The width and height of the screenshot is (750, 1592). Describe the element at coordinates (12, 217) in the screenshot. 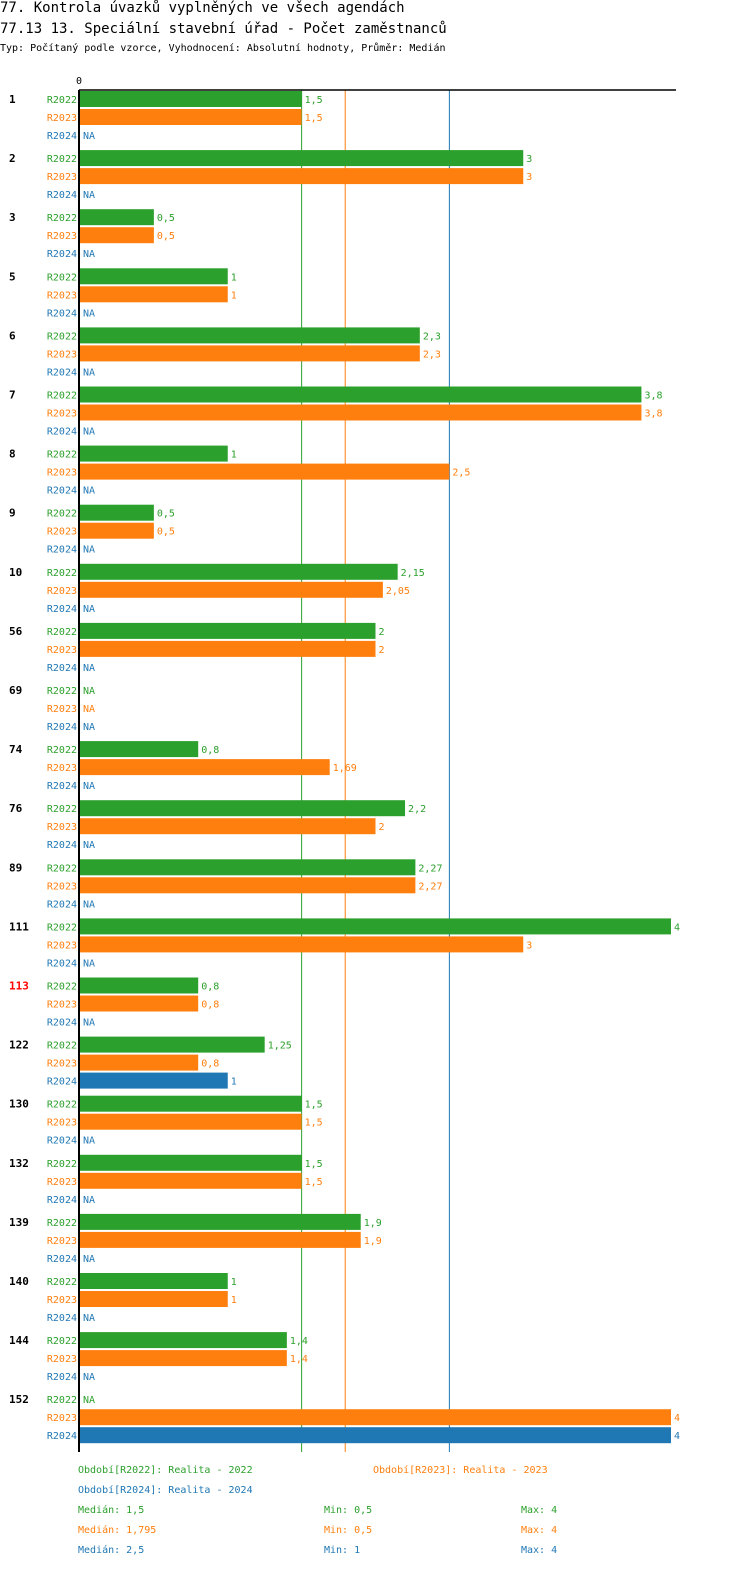

I see `category-label: 3` at that location.